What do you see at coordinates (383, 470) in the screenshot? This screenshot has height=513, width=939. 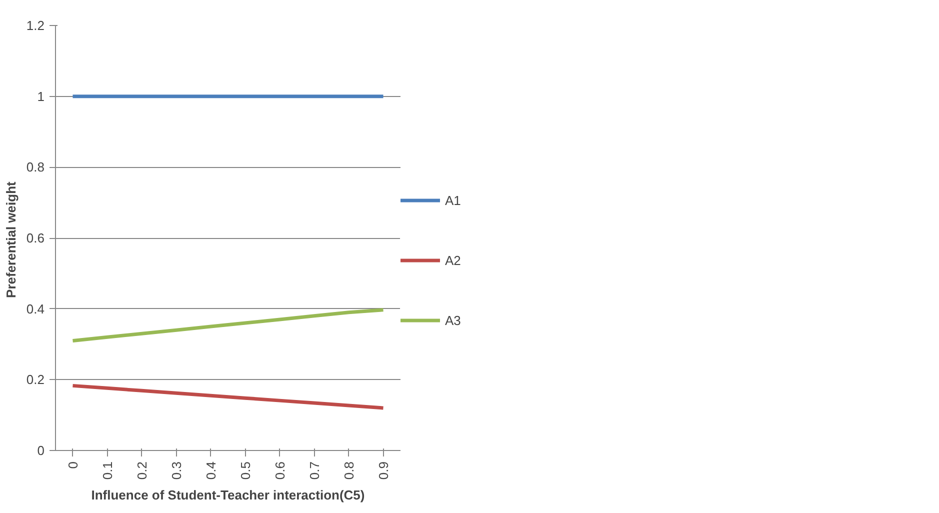 I see `x-tick-label: 0.9` at bounding box center [383, 470].